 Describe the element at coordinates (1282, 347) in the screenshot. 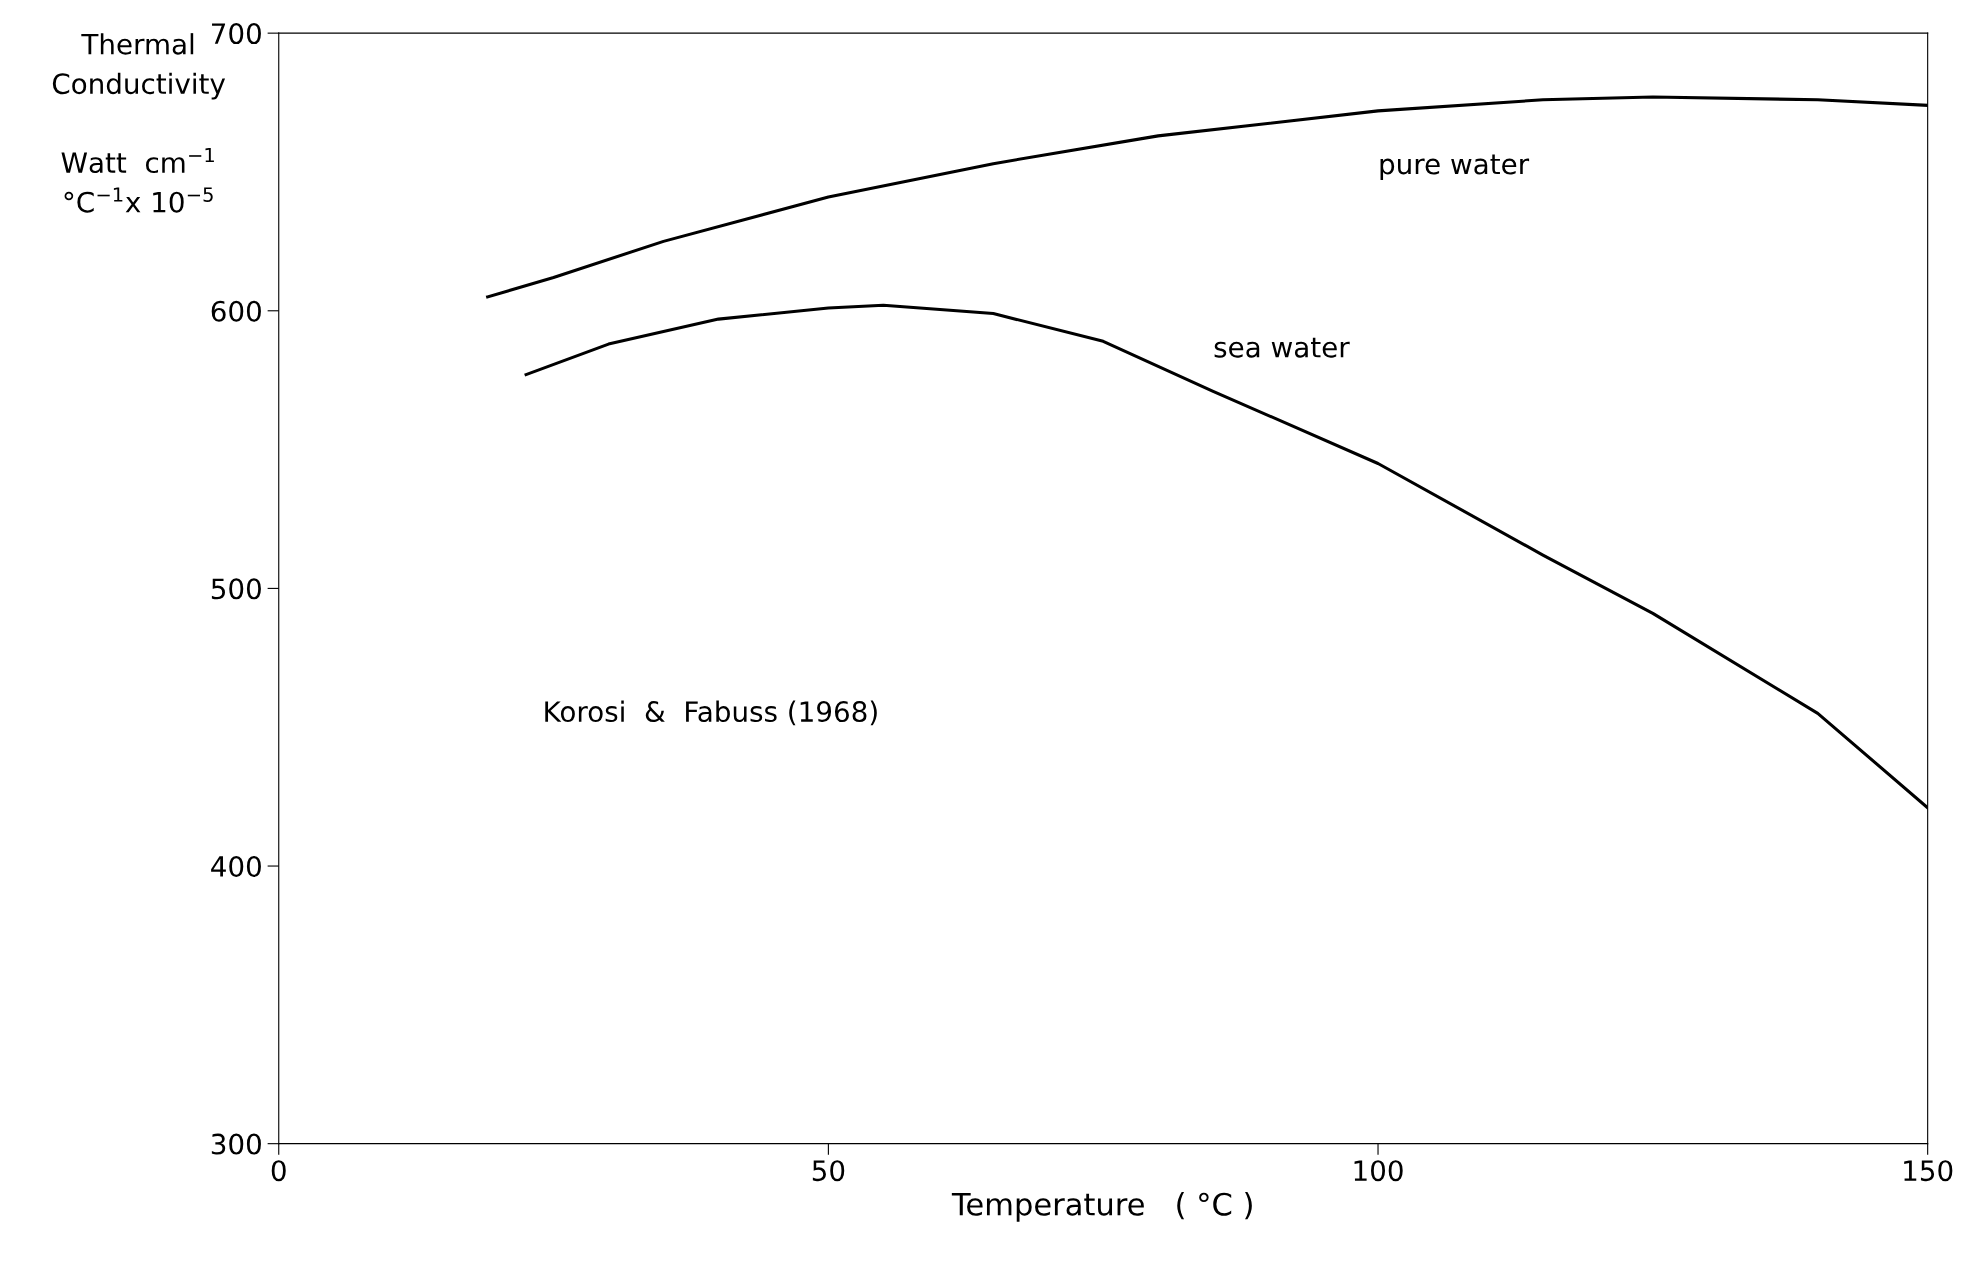

I see `series-label: sea water` at that location.